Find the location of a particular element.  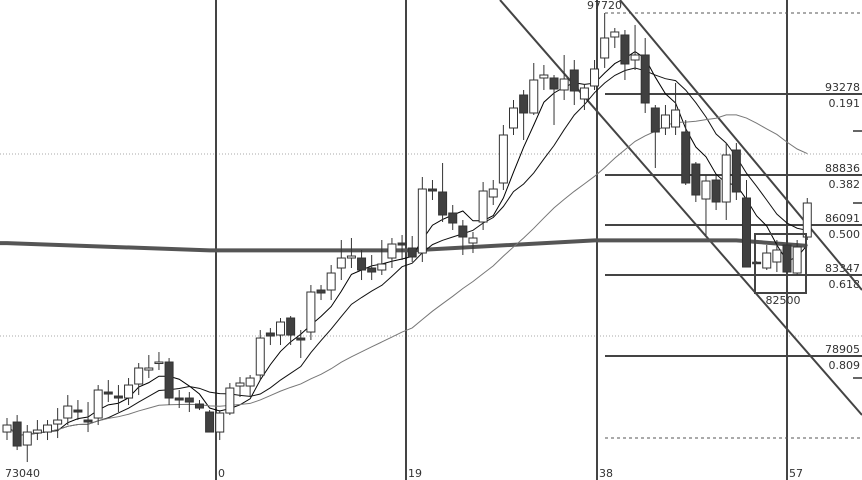

low-price-label: 73040 is located at coordinates (22, 473).